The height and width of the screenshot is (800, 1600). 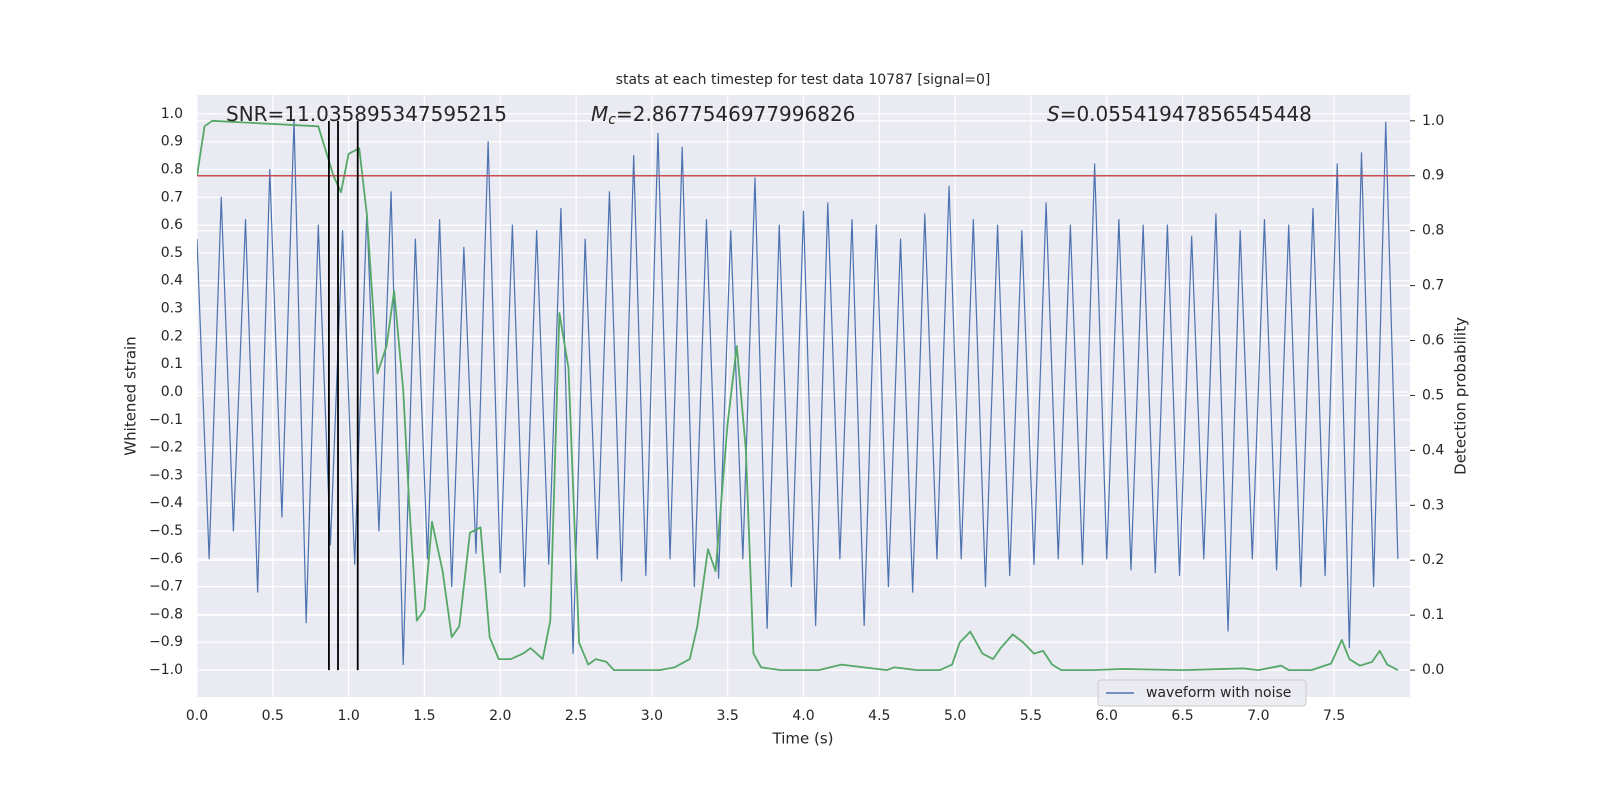 What do you see at coordinates (172, 392) in the screenshot?
I see `y-tick-label: 0.0` at bounding box center [172, 392].